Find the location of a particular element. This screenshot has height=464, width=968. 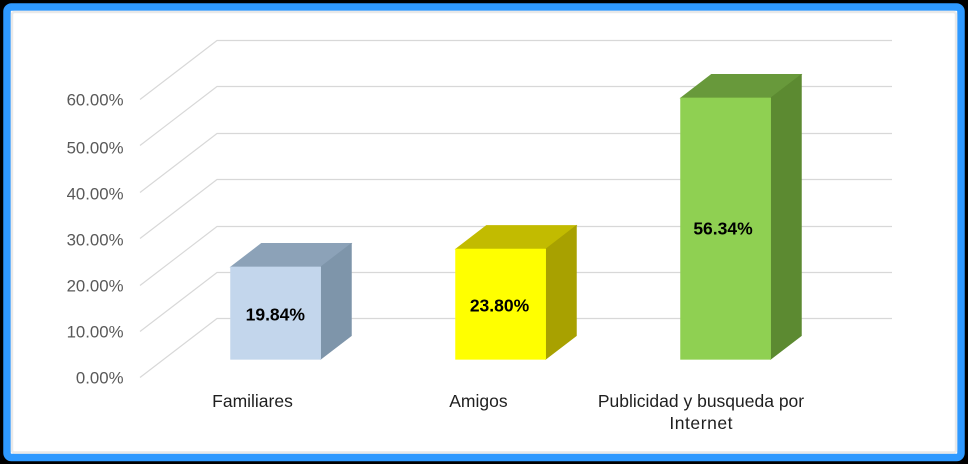

svg-text: 40.00% is located at coordinates (95, 194).